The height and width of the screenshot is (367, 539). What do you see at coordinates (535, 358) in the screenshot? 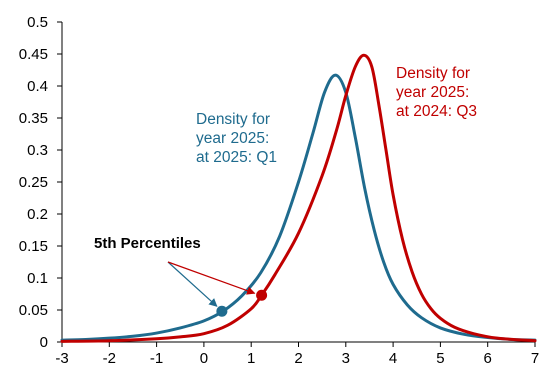
I see `x-tick-label: 7` at bounding box center [535, 358].